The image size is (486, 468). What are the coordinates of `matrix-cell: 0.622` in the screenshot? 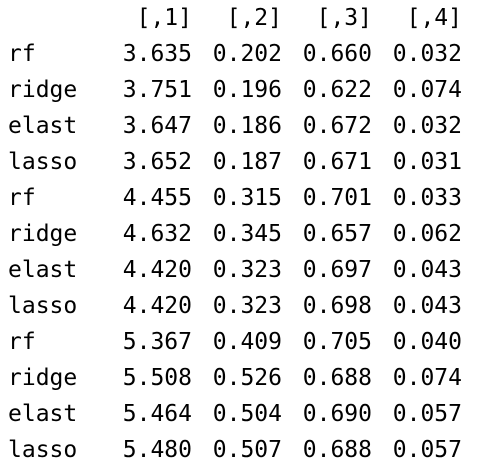 It's located at (337, 90).